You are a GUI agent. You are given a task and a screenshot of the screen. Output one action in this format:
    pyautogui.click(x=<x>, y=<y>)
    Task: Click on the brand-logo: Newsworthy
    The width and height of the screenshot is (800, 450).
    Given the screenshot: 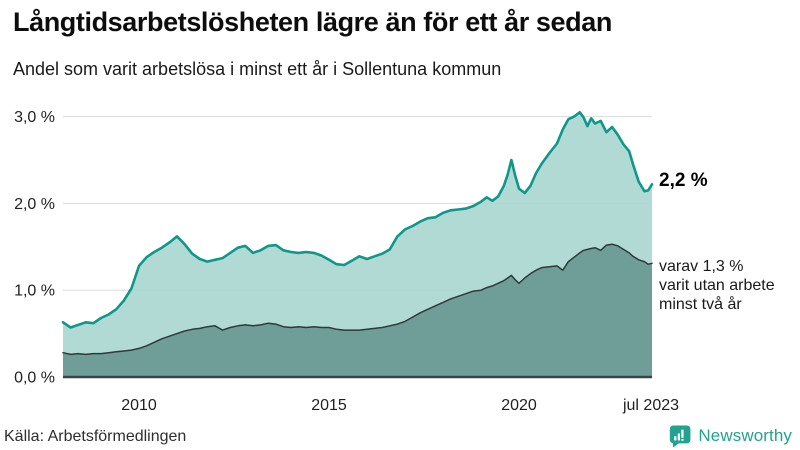 What is the action you would take?
    pyautogui.click(x=730, y=436)
    